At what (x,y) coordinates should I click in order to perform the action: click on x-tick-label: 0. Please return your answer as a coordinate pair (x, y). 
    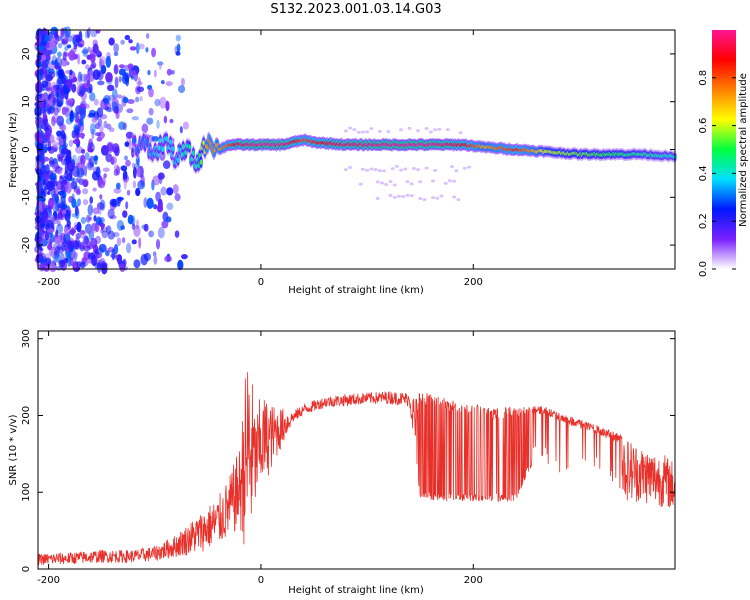
    Looking at the image, I should click on (261, 282).